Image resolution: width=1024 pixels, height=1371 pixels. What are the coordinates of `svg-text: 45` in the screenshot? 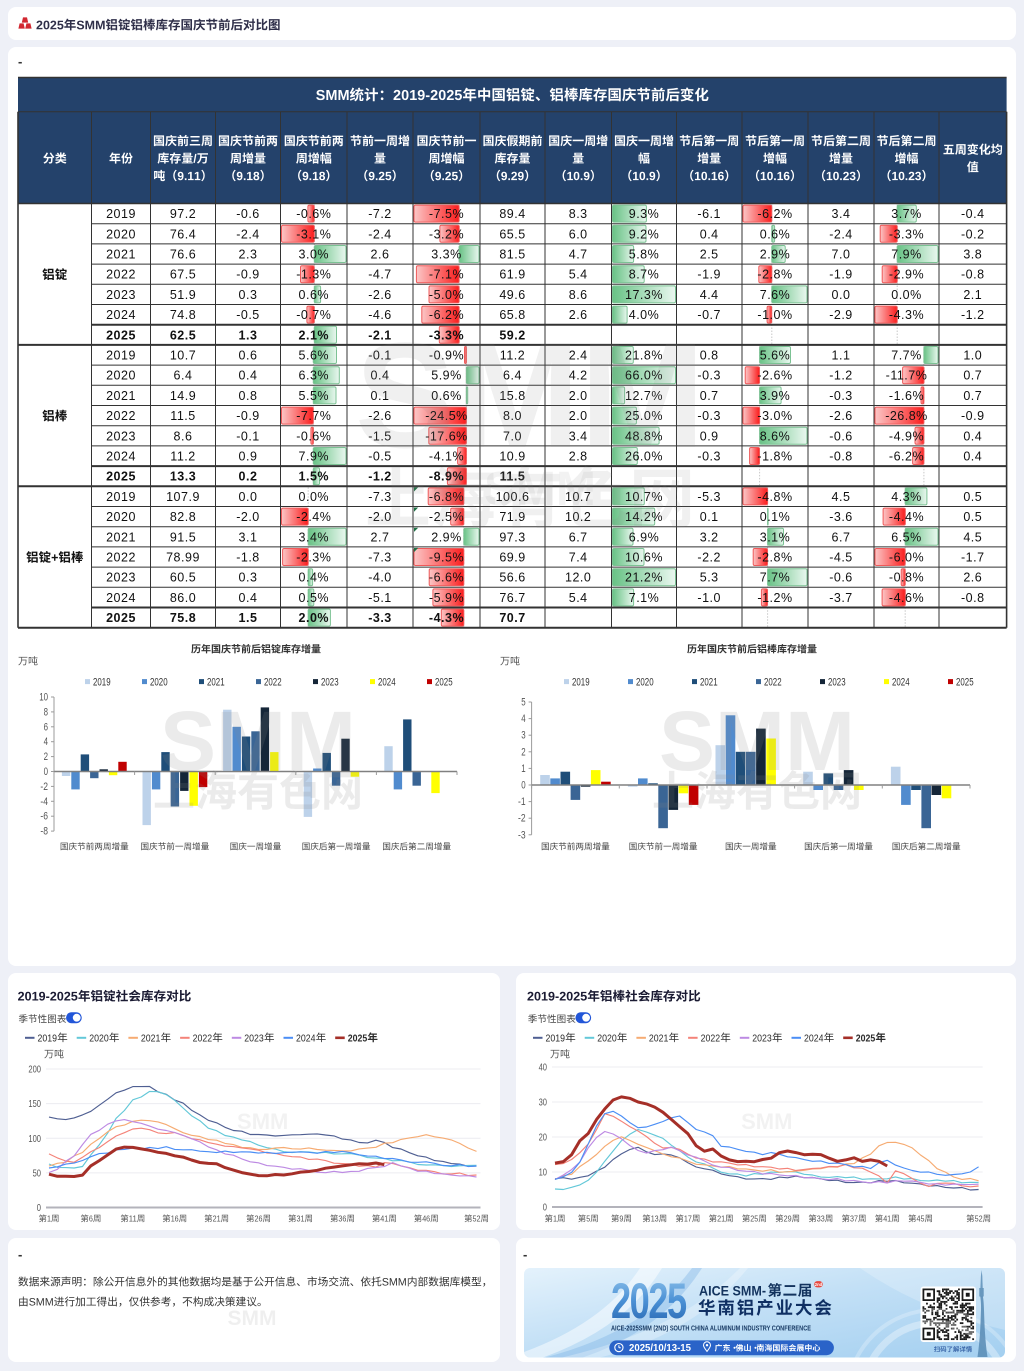 It's located at (921, 1219).